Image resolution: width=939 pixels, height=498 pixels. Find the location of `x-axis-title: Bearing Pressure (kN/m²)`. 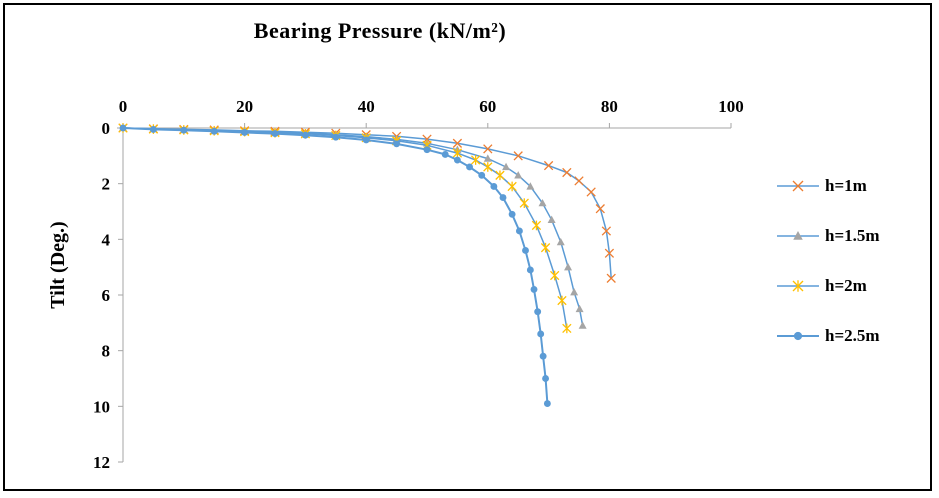

x-axis-title: Bearing Pressure (kN/m²) is located at coordinates (380, 30).